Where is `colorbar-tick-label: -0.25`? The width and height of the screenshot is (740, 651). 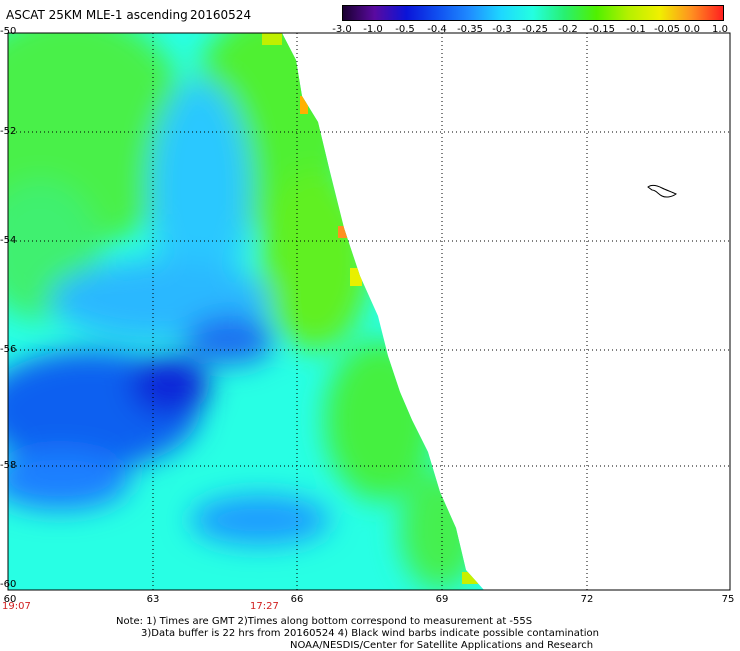
colorbar-tick-label: -0.25 is located at coordinates (535, 29).